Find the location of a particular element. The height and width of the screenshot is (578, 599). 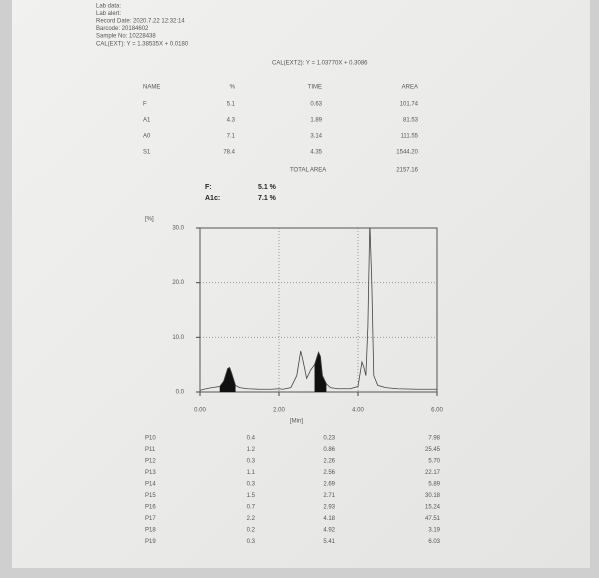

table-cell: 7.98 is located at coordinates (434, 439).